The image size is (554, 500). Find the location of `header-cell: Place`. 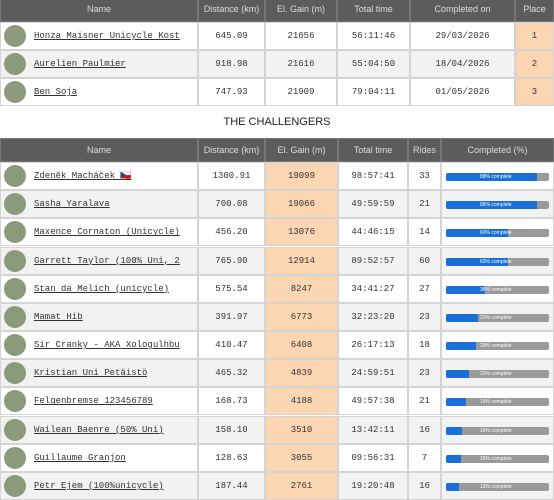

header-cell: Place is located at coordinates (534, 11).